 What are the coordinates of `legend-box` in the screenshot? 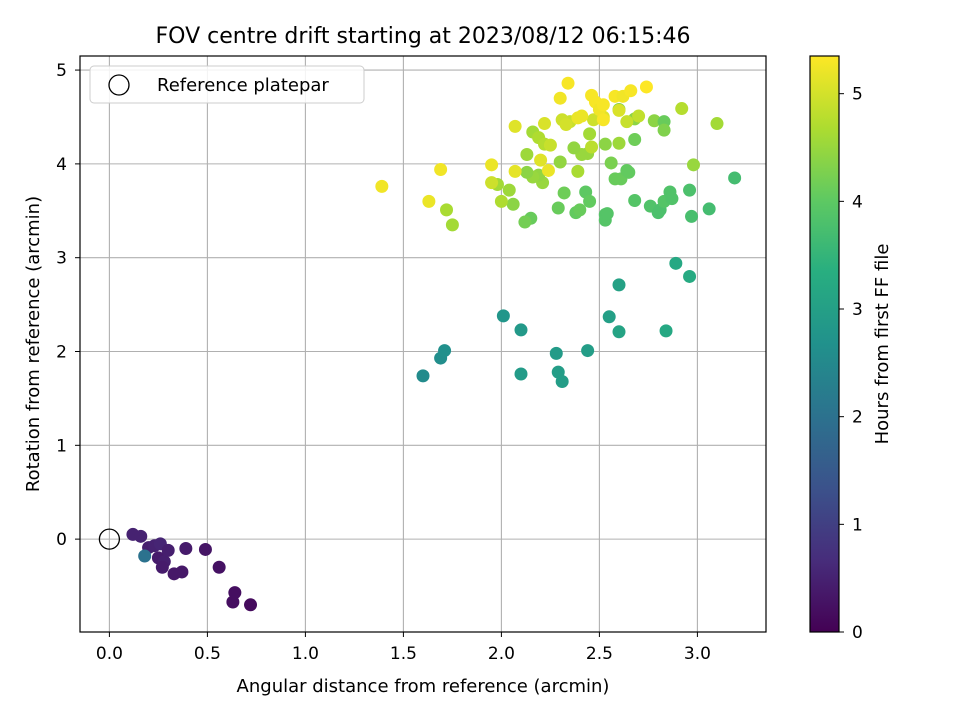 It's located at (227, 84).